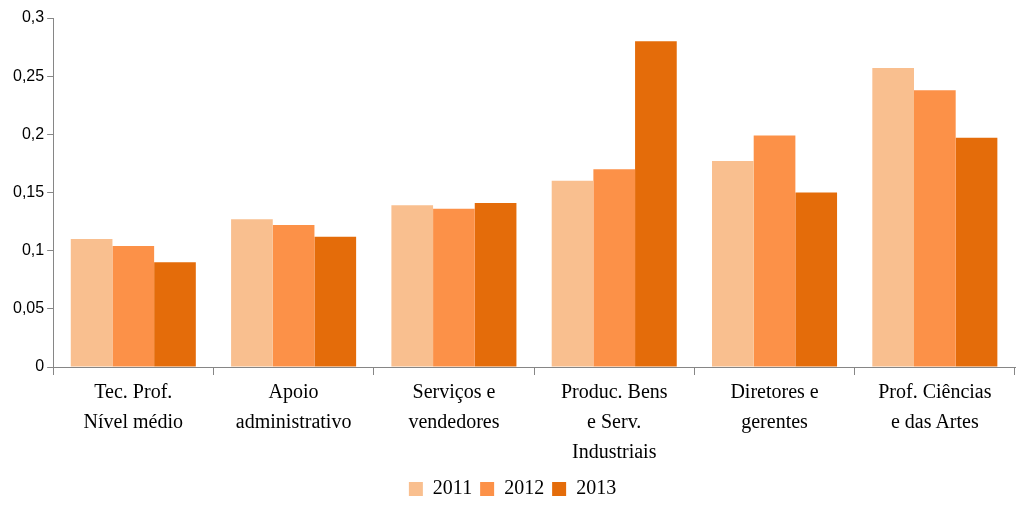  I want to click on y-tick-label: 0,15, so click(29, 191).